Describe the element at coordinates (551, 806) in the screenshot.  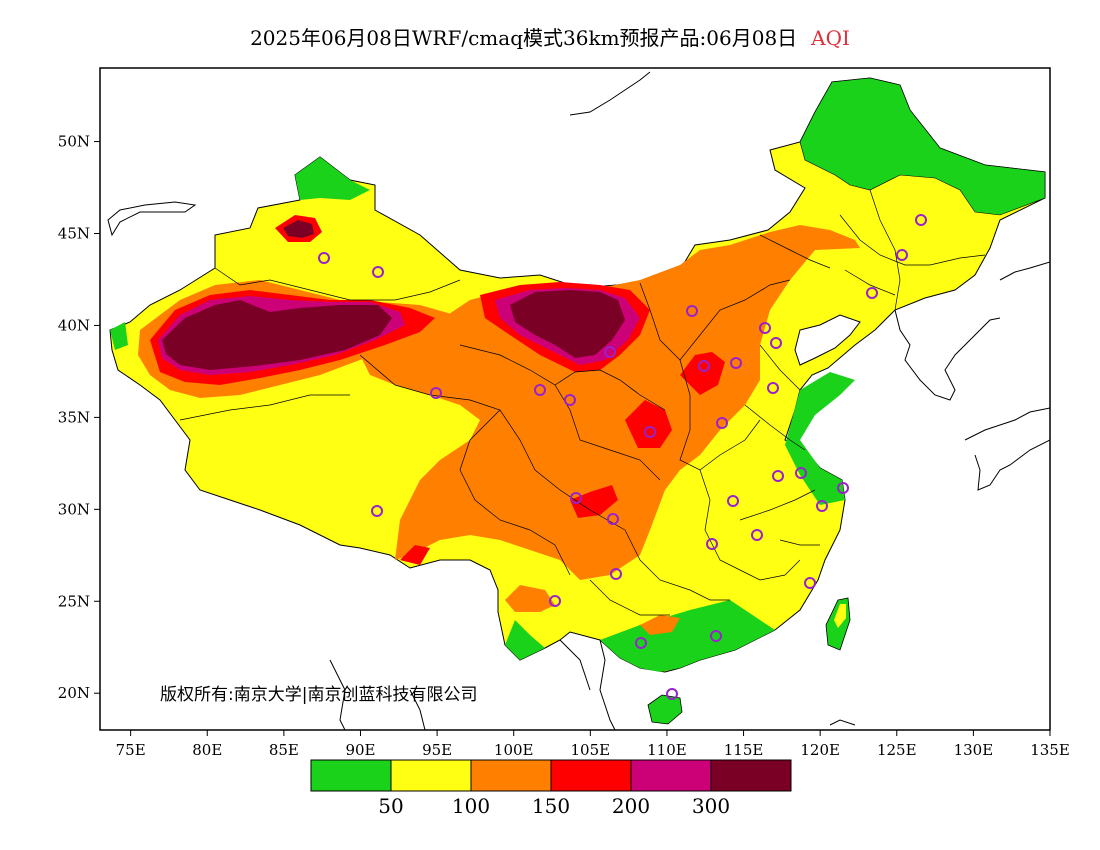
I see `colorbar-label: 150` at that location.